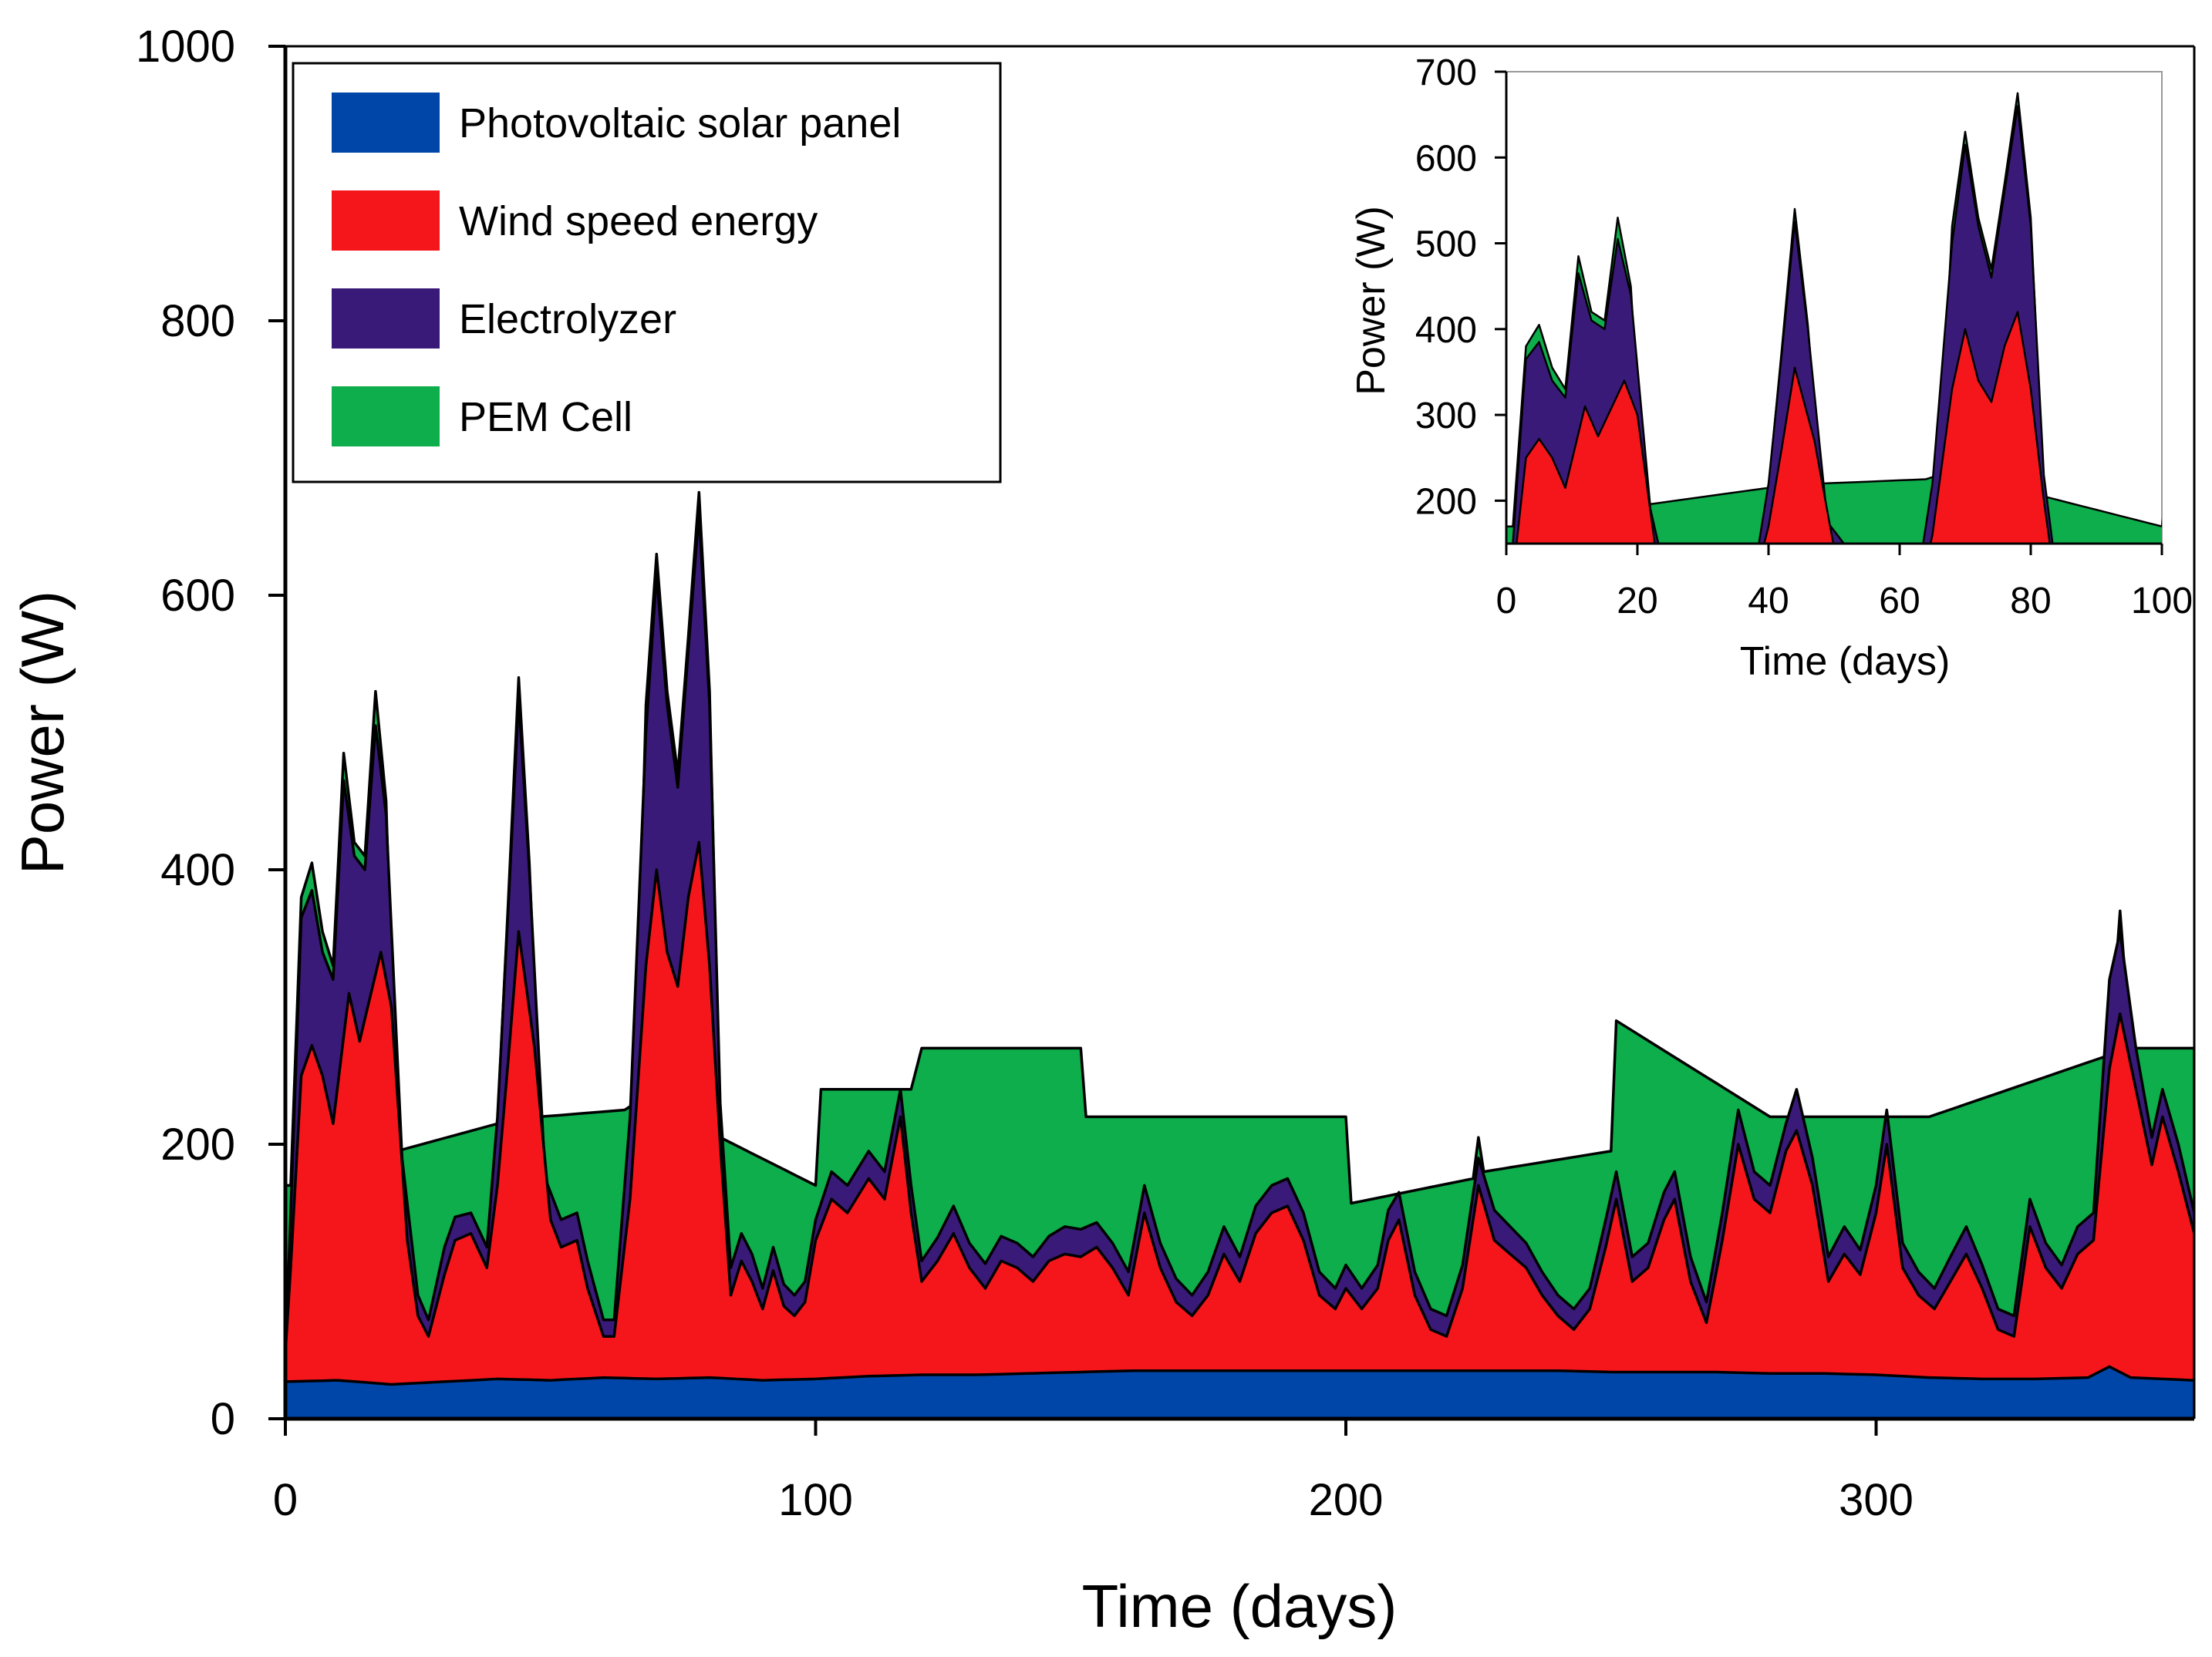  What do you see at coordinates (1346, 1500) in the screenshot?
I see `main-x-tick-label: 200` at bounding box center [1346, 1500].